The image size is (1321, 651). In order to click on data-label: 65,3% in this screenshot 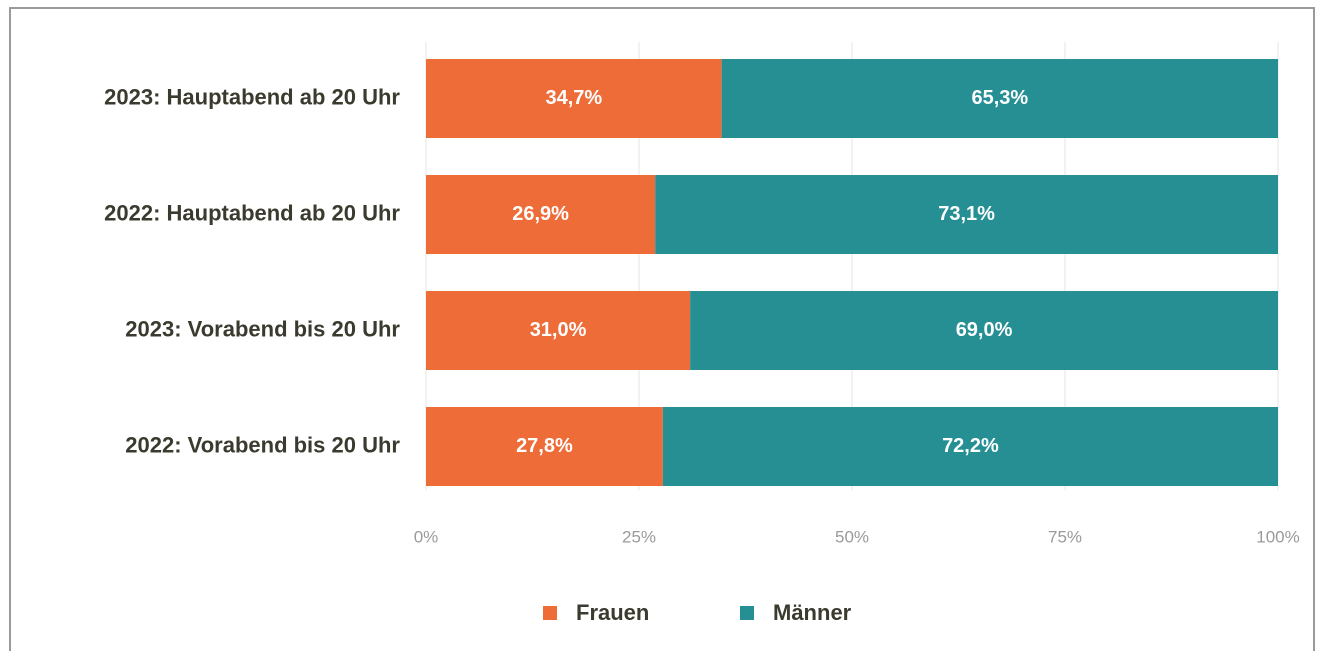, I will do `click(999, 98)`.